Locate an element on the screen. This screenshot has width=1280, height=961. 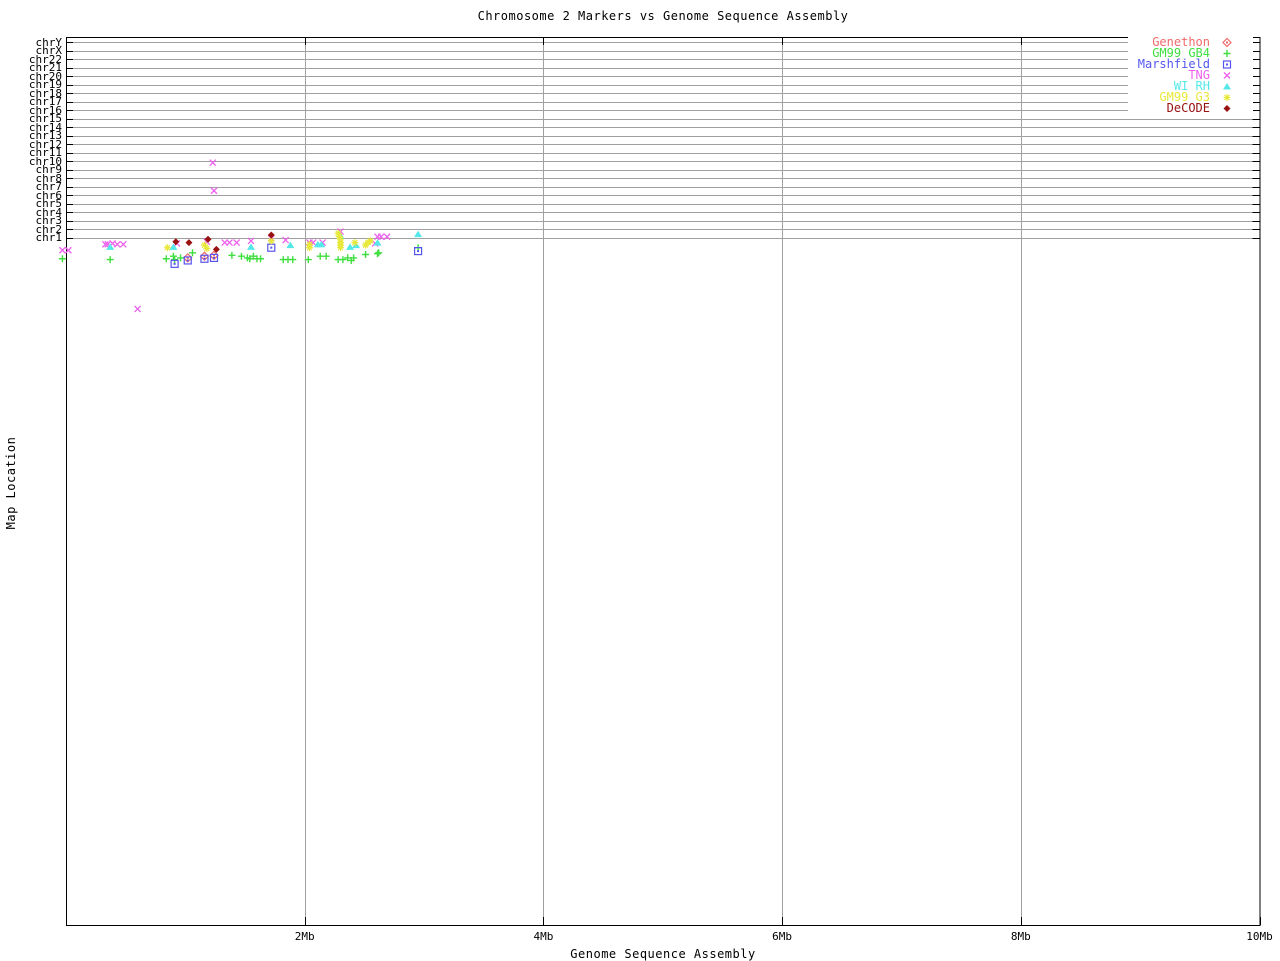
plus-icon is located at coordinates (1227, 53).